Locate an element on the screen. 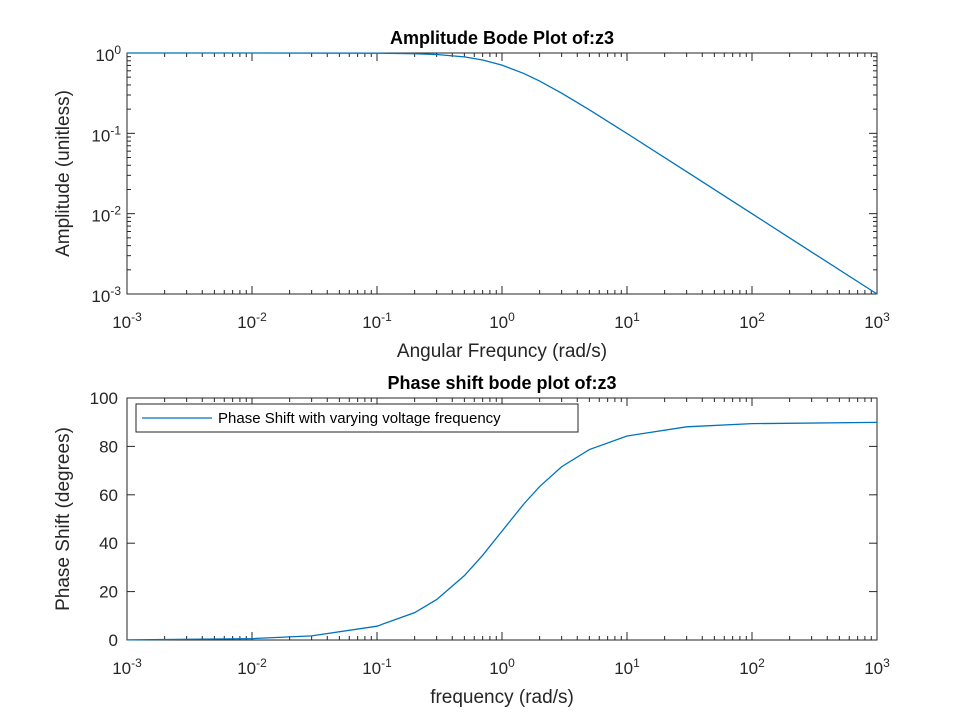 This screenshot has height=720, width=965. y-tick-label: 60 is located at coordinates (108, 495).